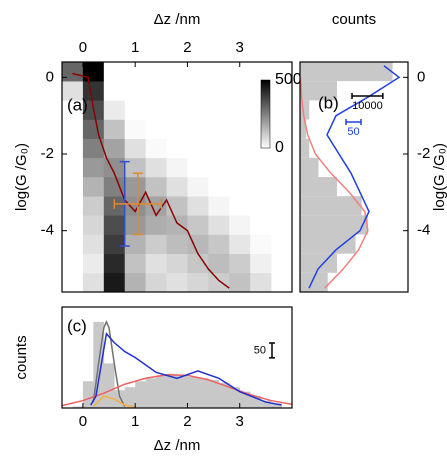 The image size is (447, 457). What do you see at coordinates (328, 102) in the screenshot?
I see `panel-label: (b)` at bounding box center [328, 102].